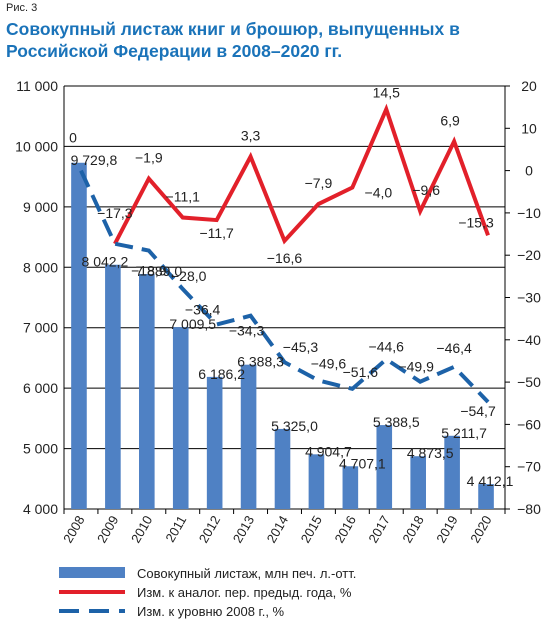 The image size is (560, 624). I want to click on blue-value-label: −44,6, so click(387, 346).